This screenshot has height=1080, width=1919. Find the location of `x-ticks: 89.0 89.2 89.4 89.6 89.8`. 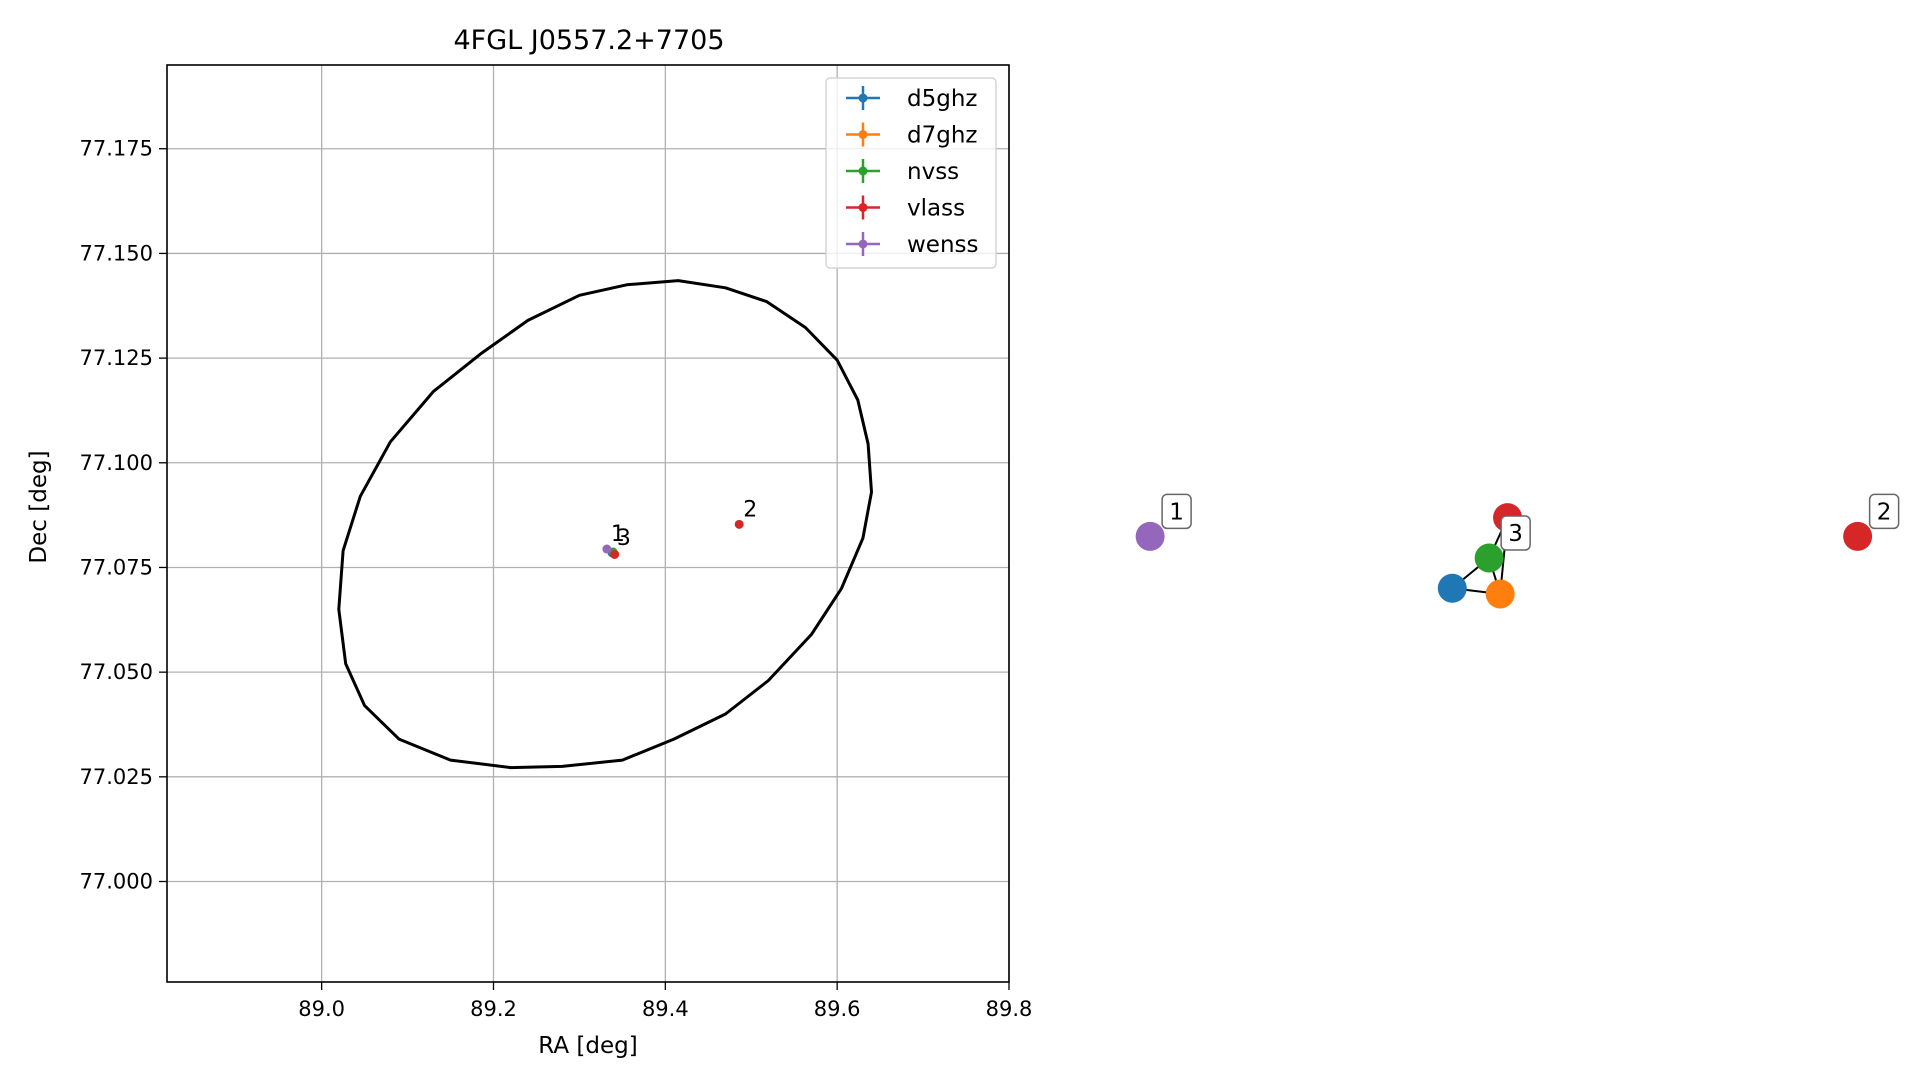

x-ticks: 89.0 89.2 89.4 89.6 89.8 is located at coordinates (665, 1001).